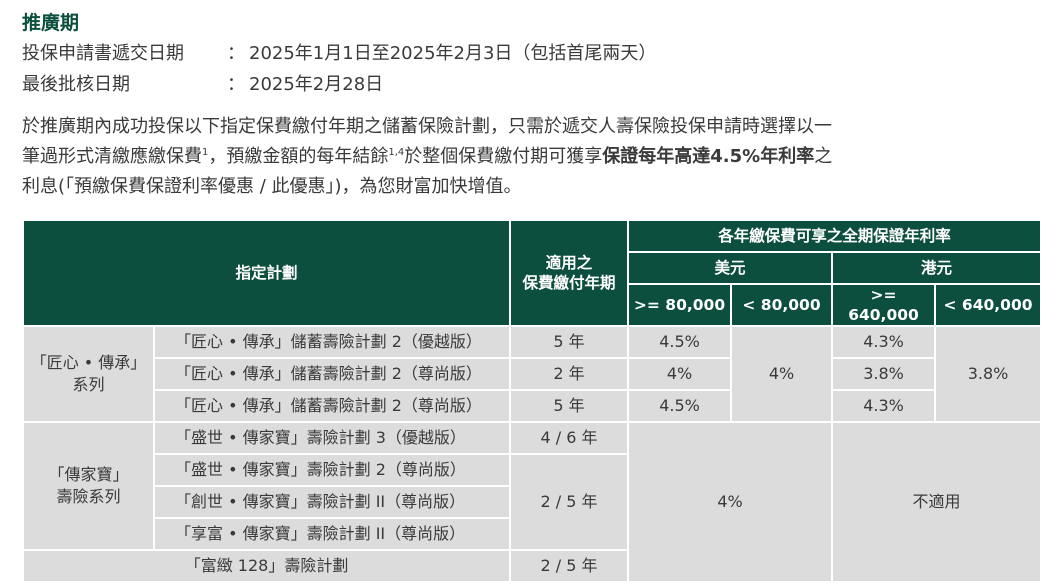  I want to click on table-row: 「享富 • 傳家寶」壽險計劃 II（尊尚版）, so click(532, 534).